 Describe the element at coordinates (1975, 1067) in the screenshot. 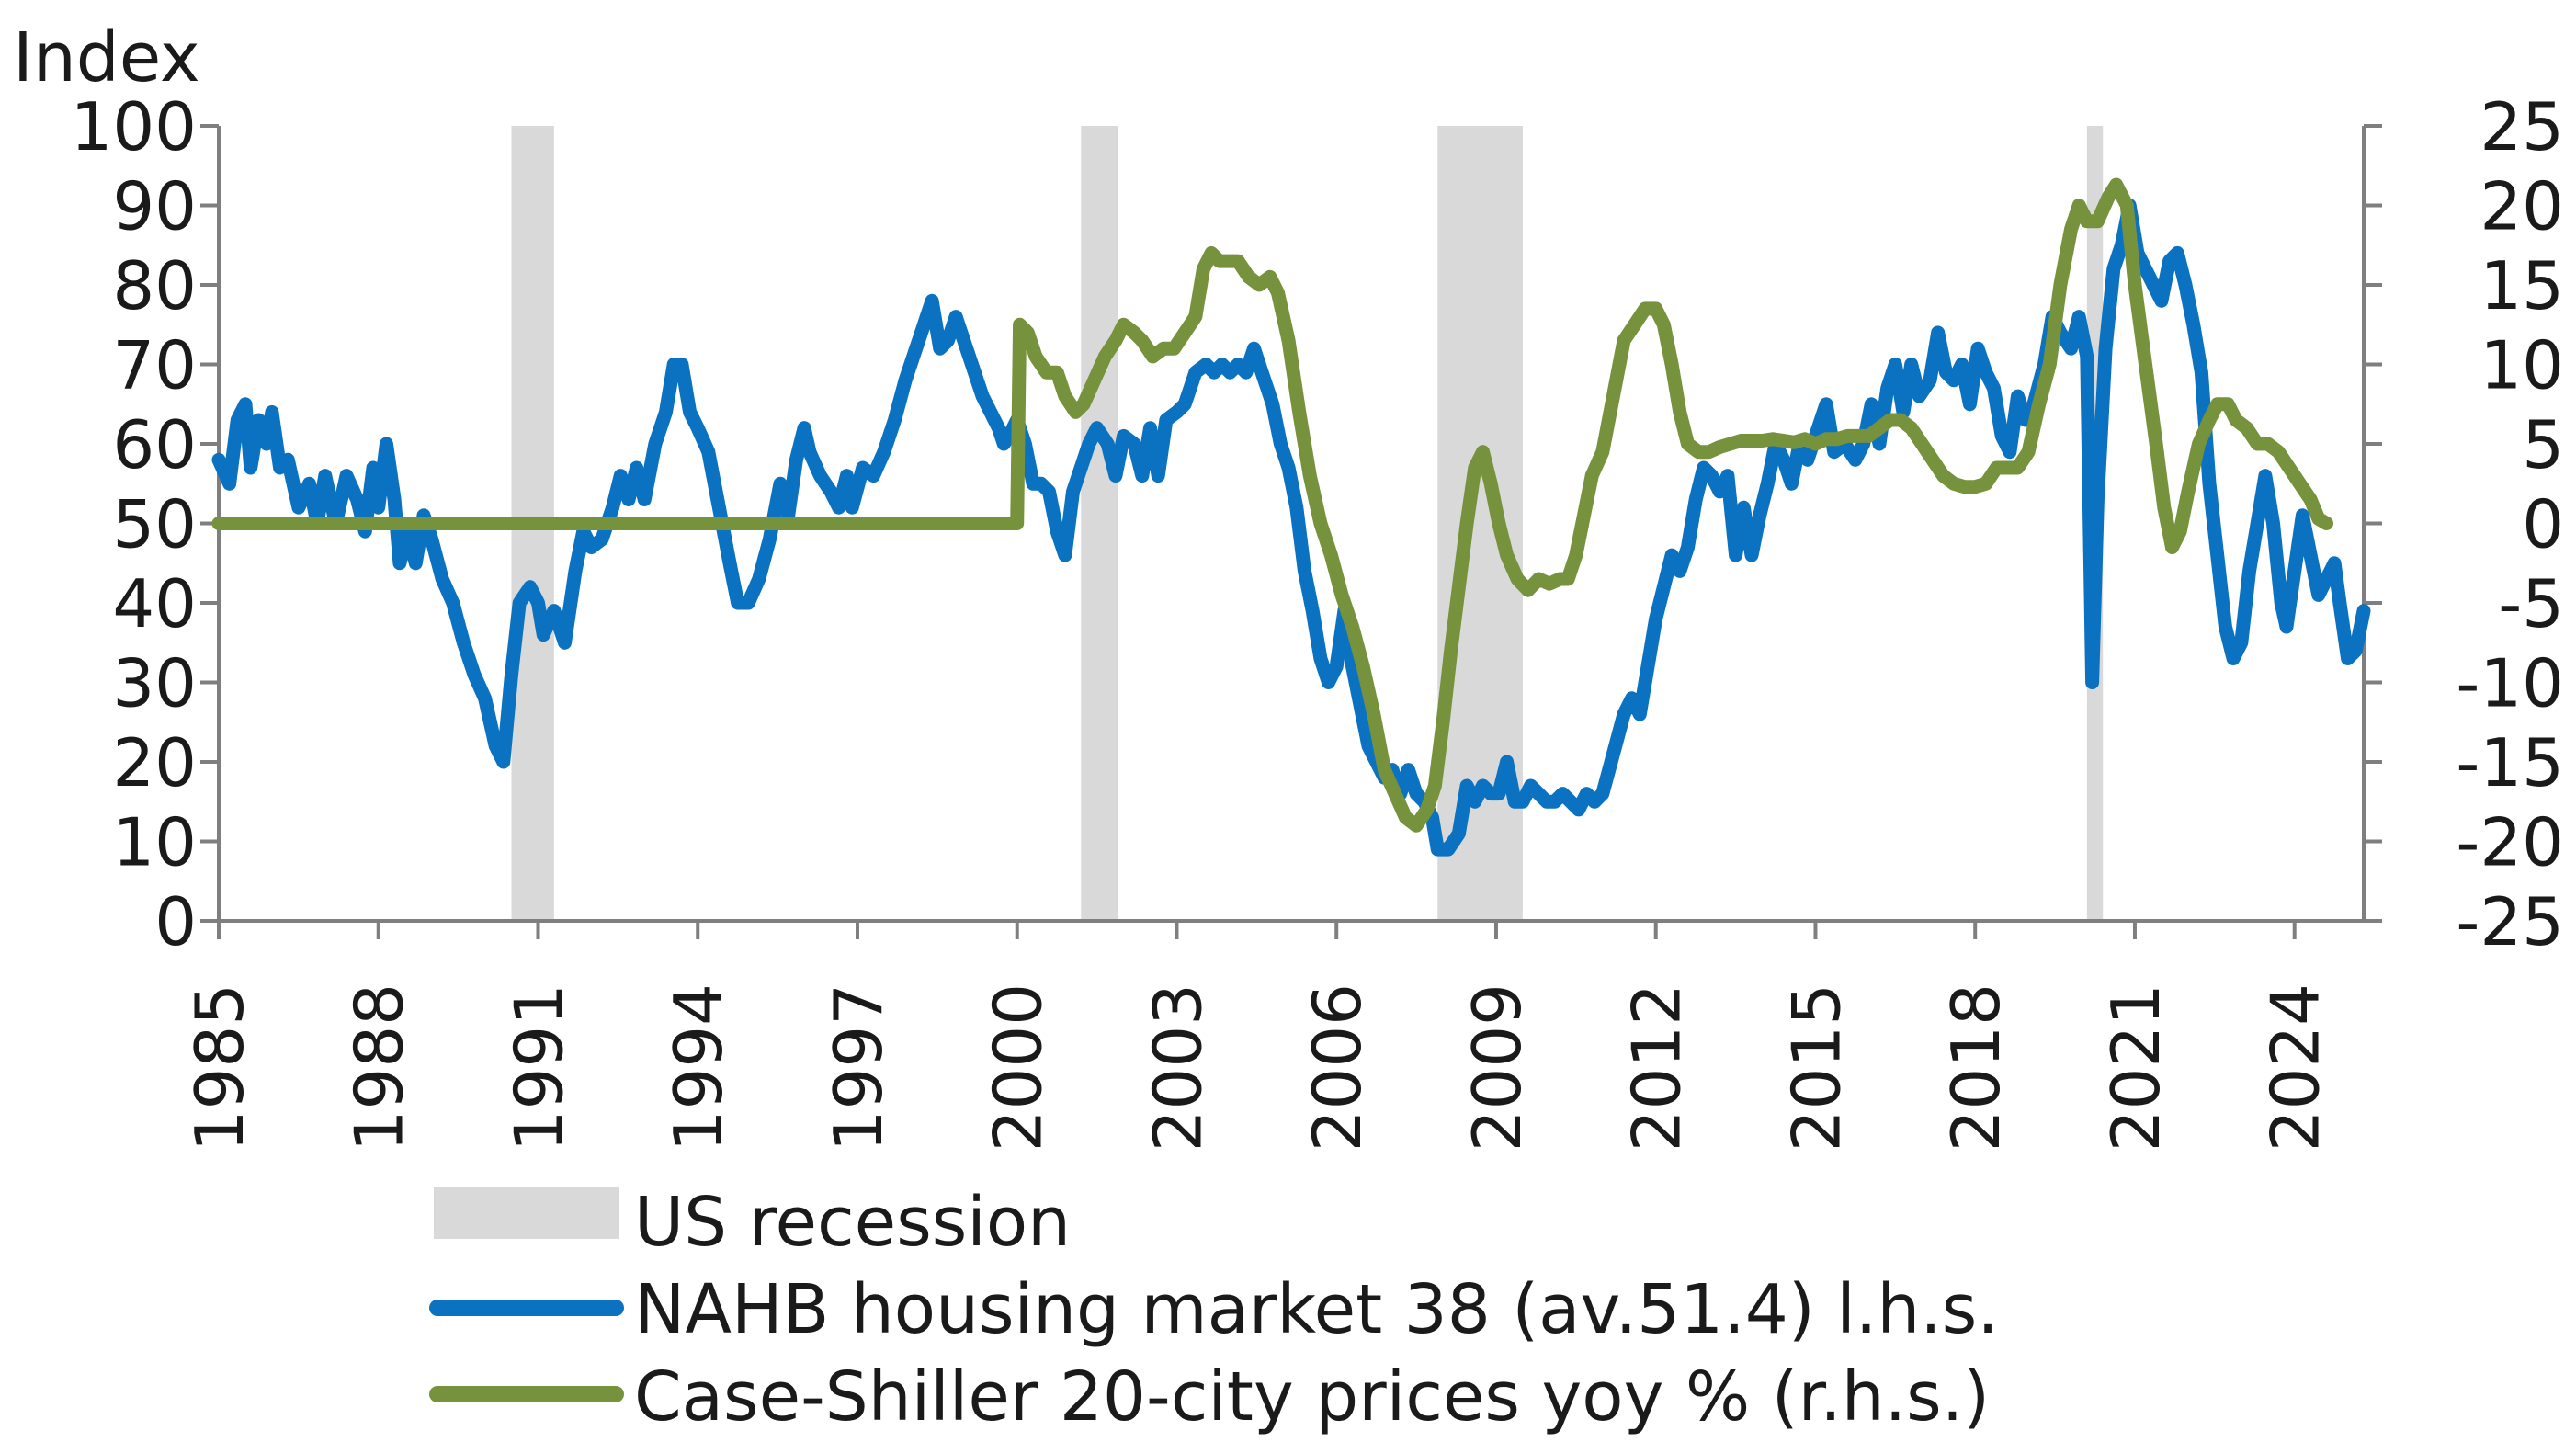

I see `x-tick-label: 2018` at that location.